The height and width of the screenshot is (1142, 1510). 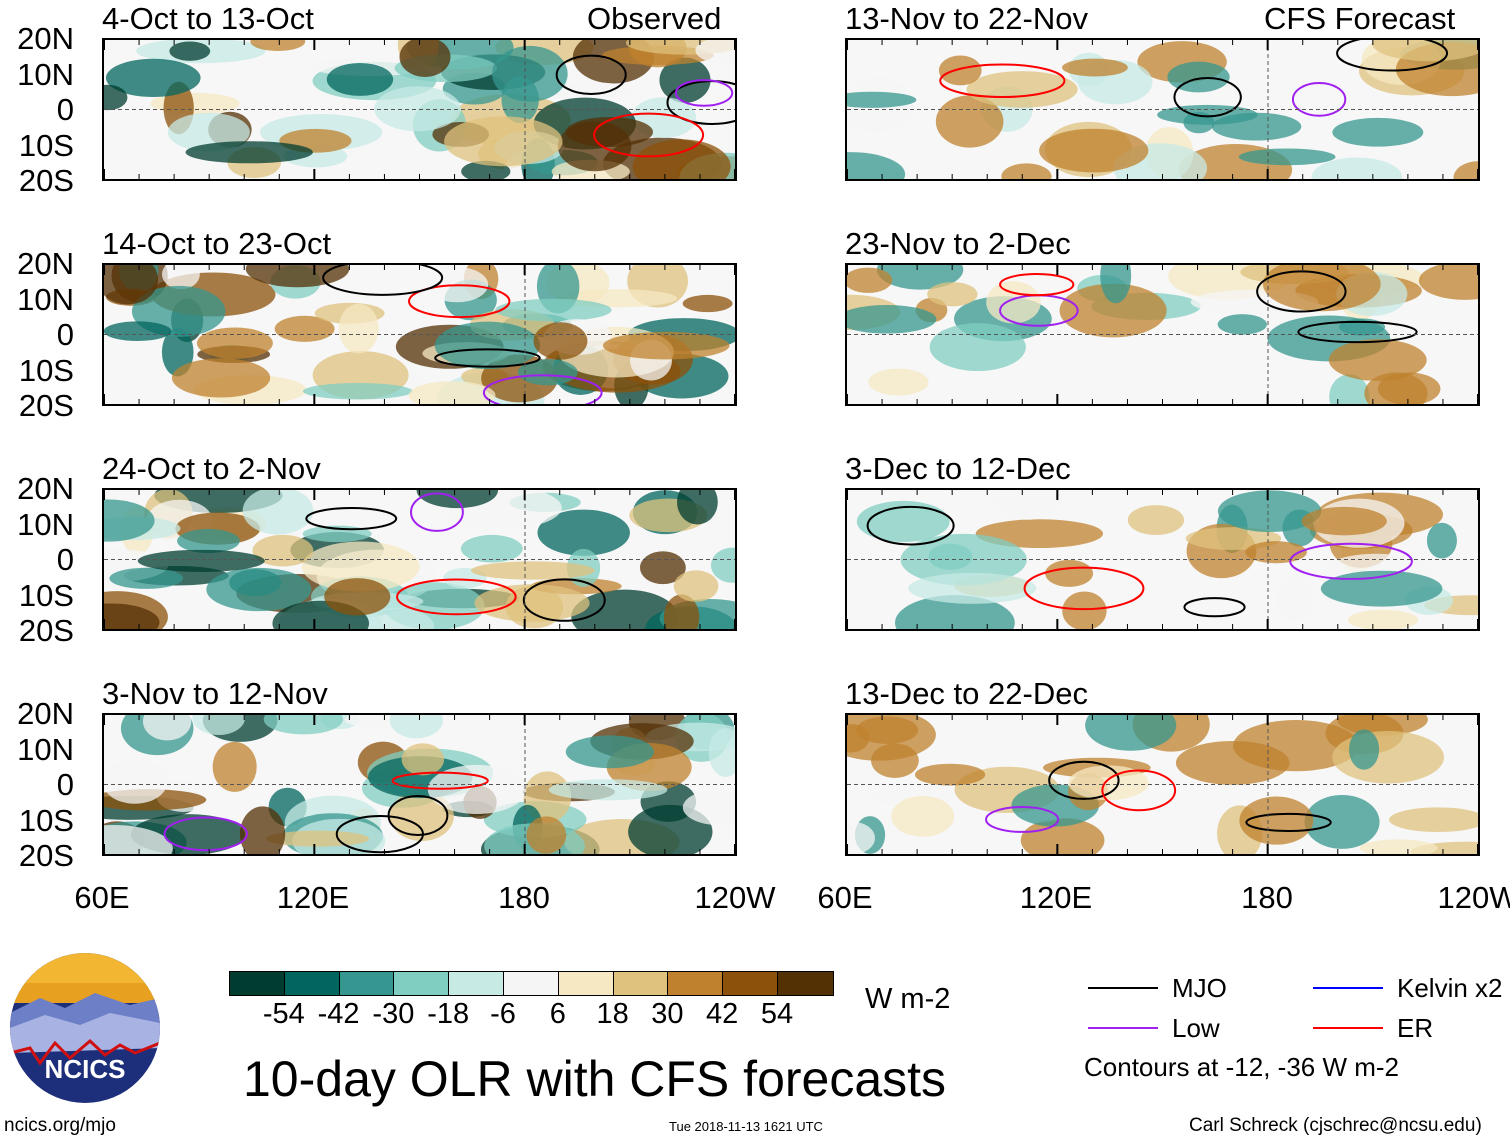 What do you see at coordinates (45, 713) in the screenshot?
I see `lat-label: 20N` at bounding box center [45, 713].